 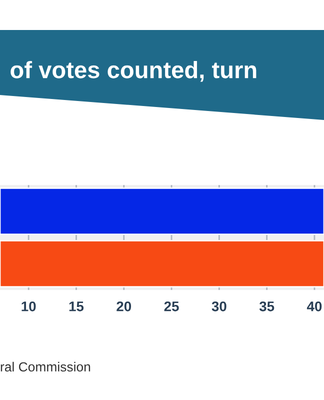 I want to click on x-tick-label: 30, so click(x=219, y=306).